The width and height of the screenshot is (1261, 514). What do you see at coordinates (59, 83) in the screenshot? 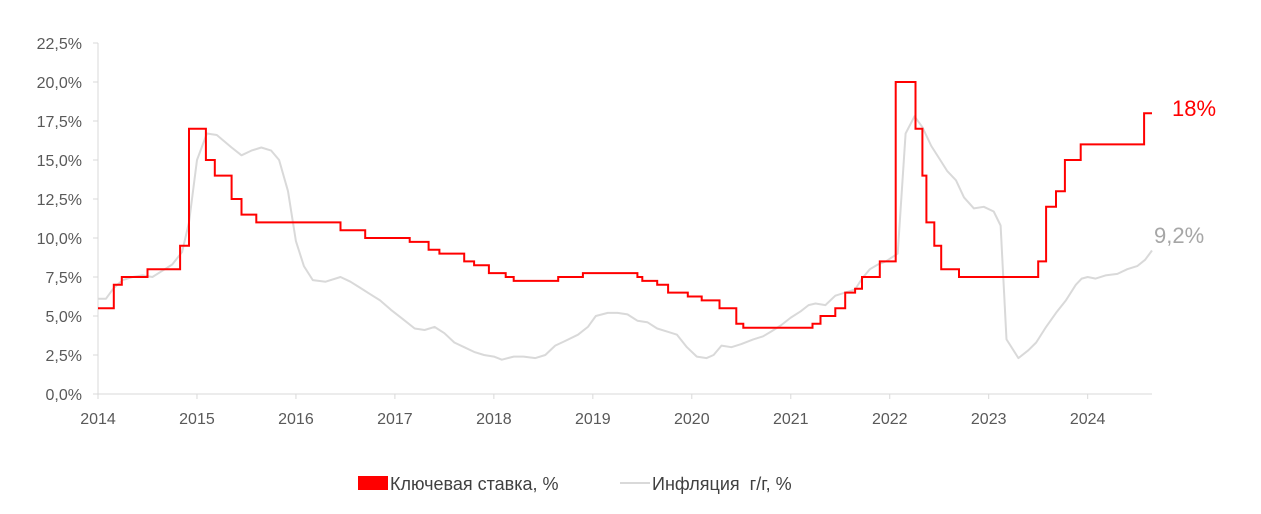
I see `y-tick-label: 20,0%` at bounding box center [59, 83].